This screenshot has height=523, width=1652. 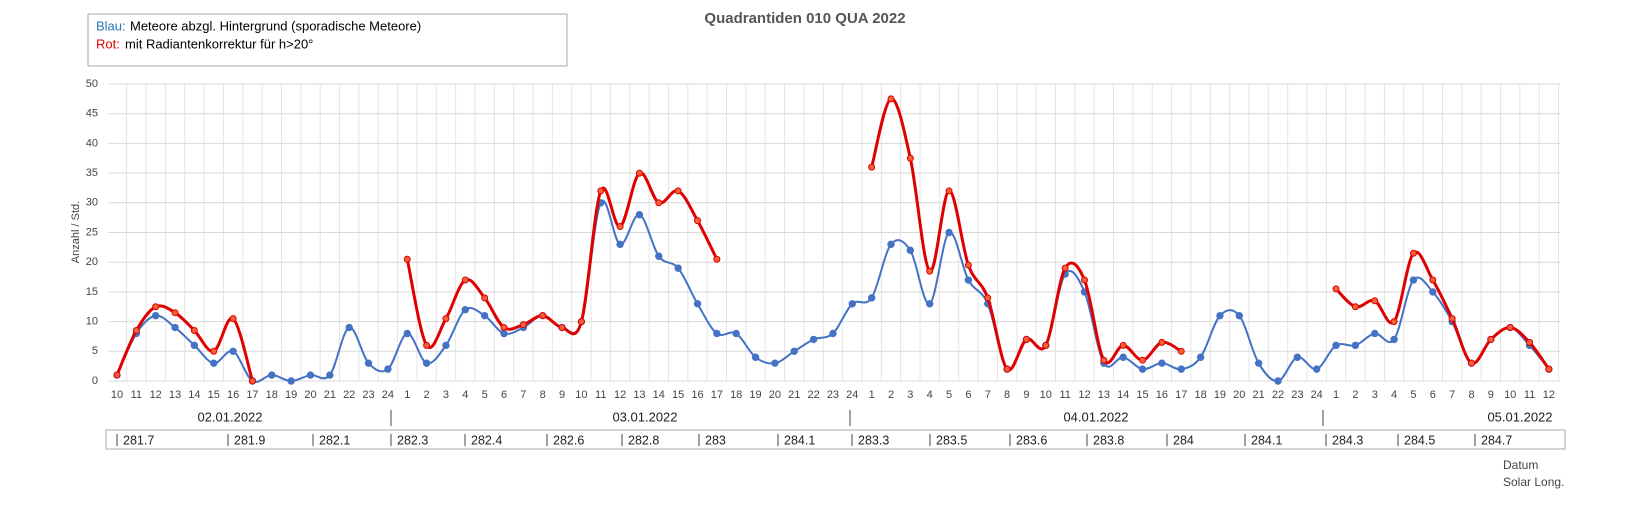 What do you see at coordinates (92, 292) in the screenshot?
I see `y-tick-label: 15` at bounding box center [92, 292].